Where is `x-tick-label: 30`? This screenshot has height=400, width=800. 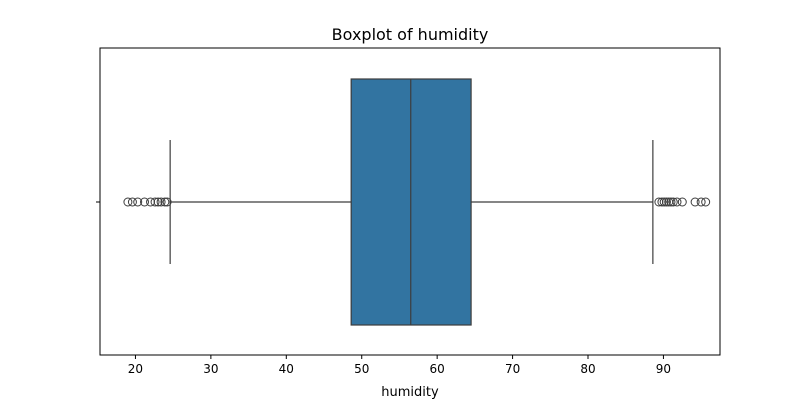
x-tick-label: 30 is located at coordinates (210, 369).